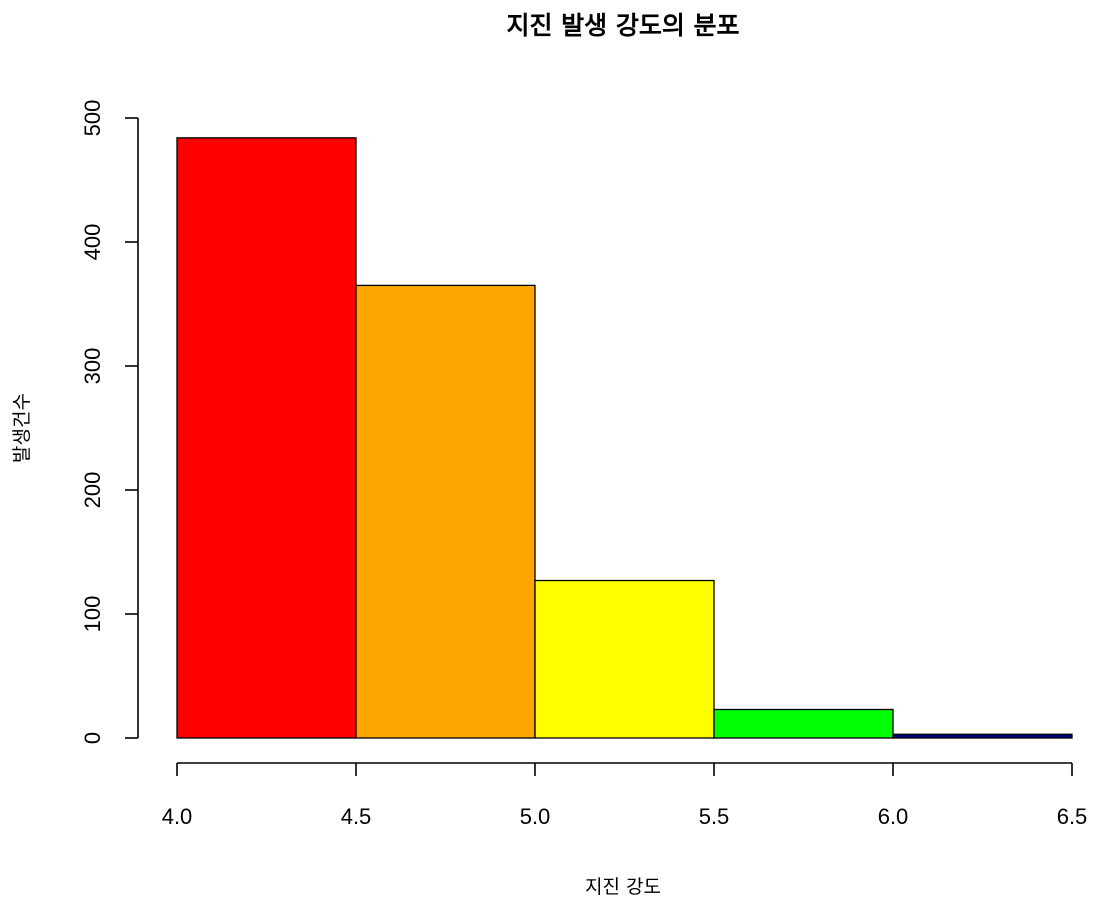 The image size is (1096, 902). Describe the element at coordinates (92, 738) in the screenshot. I see `y-tick-label: 0` at that location.